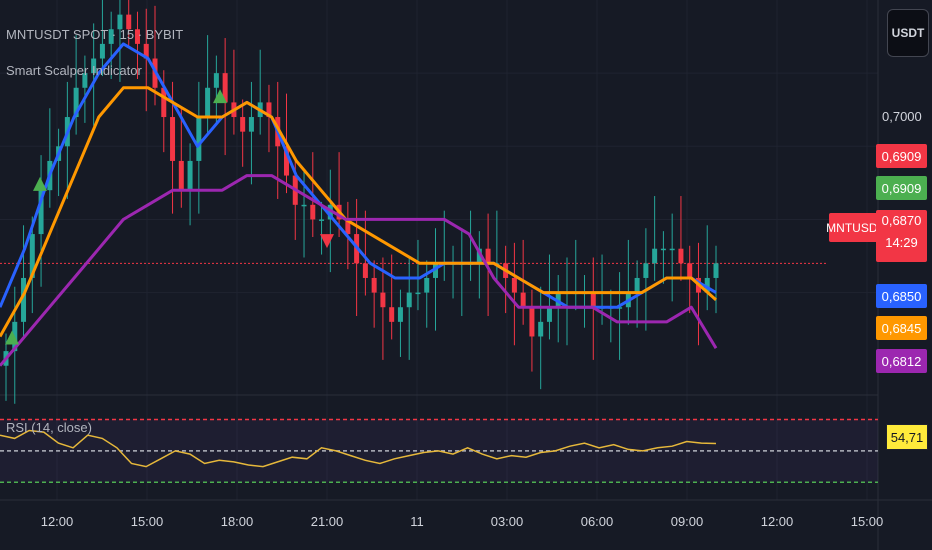 The image size is (932, 550). What do you see at coordinates (597, 521) in the screenshot?
I see `time-tick: 06:00` at bounding box center [597, 521].